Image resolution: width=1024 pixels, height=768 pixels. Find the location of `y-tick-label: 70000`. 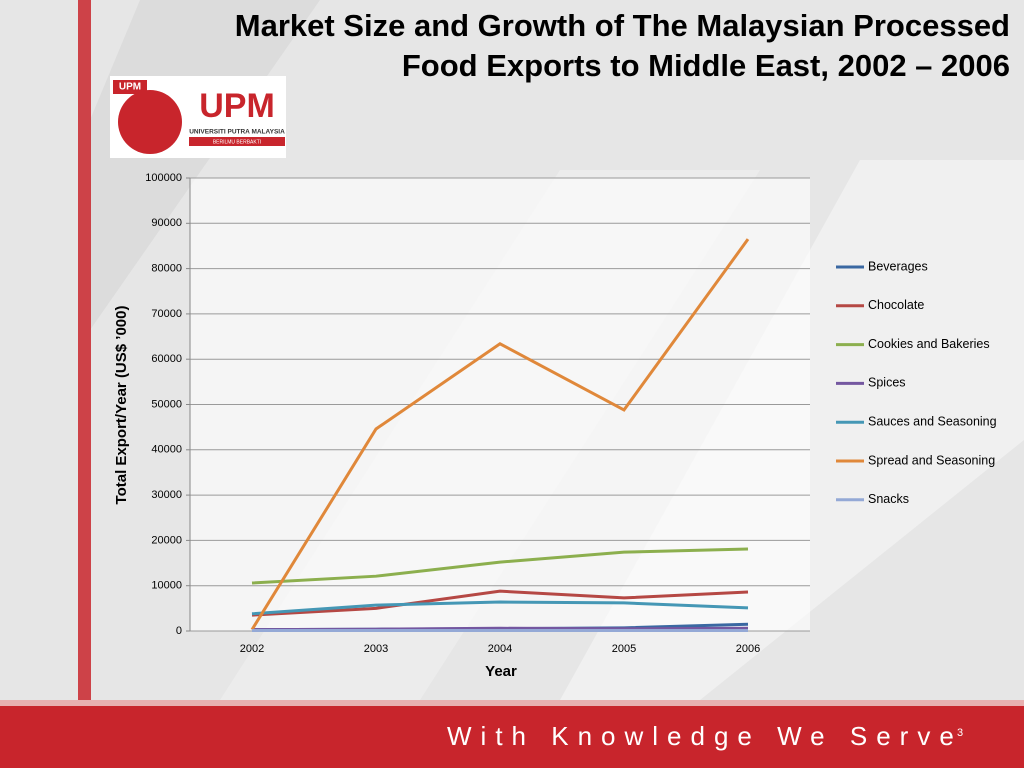

y-tick-label: 70000 is located at coordinates (166, 314).